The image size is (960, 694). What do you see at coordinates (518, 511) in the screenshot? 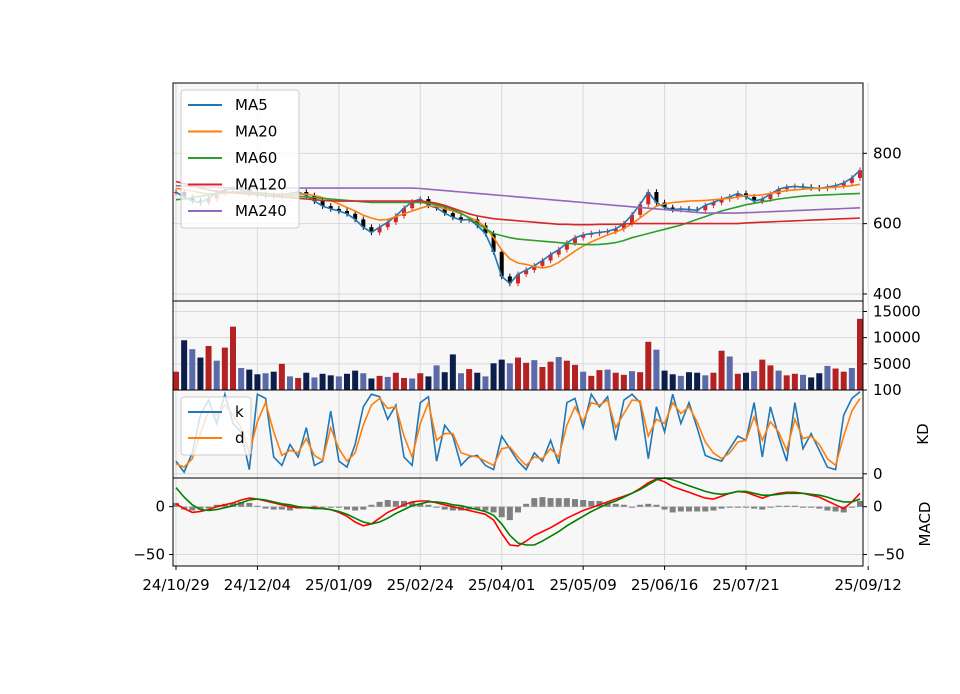
I see `macd-dea-line` at bounding box center [518, 511].